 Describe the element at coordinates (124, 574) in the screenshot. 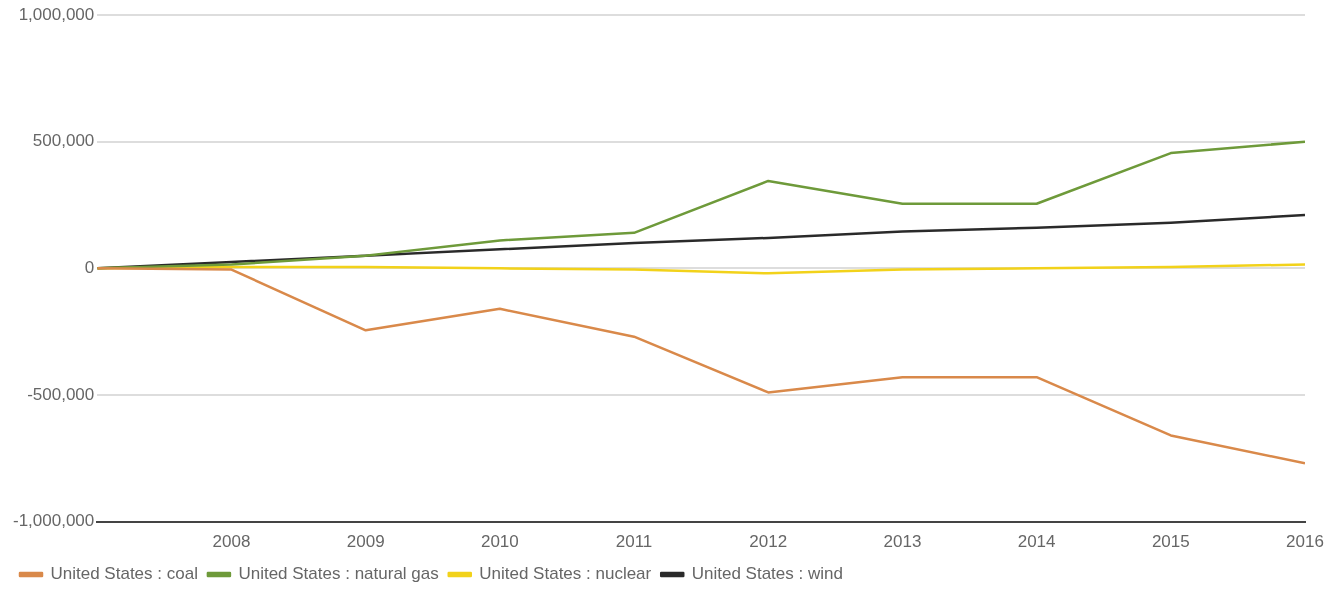

I see `legend-label: United States : coal` at that location.